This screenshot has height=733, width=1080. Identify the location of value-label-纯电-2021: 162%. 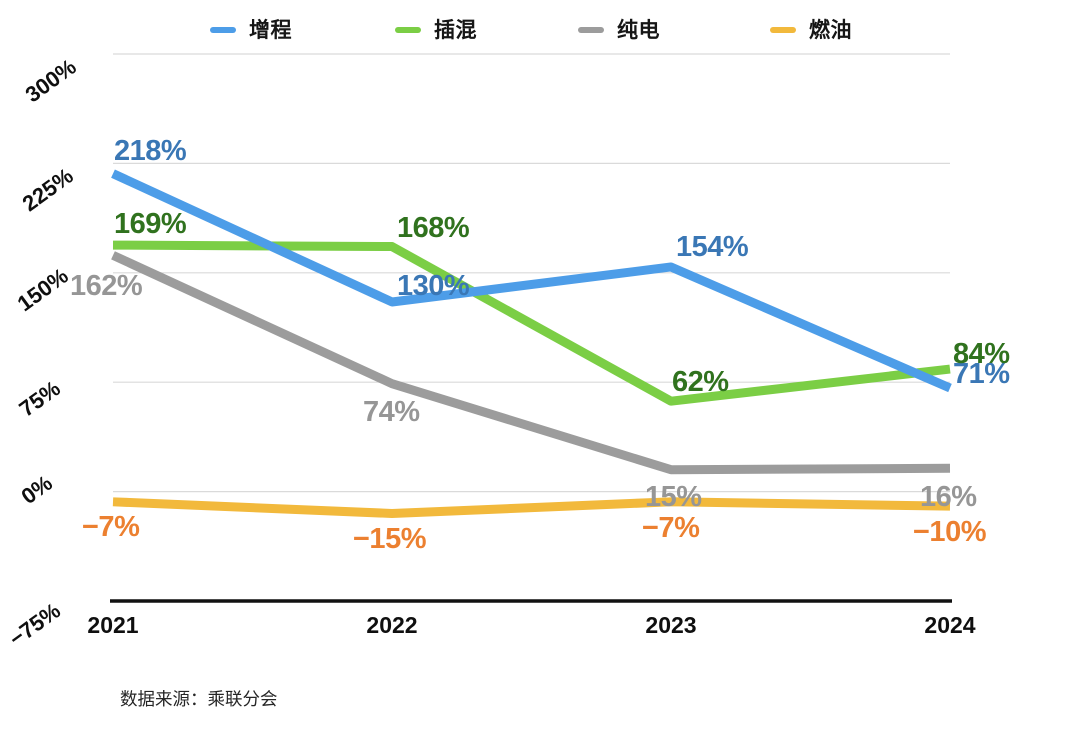
(106, 286).